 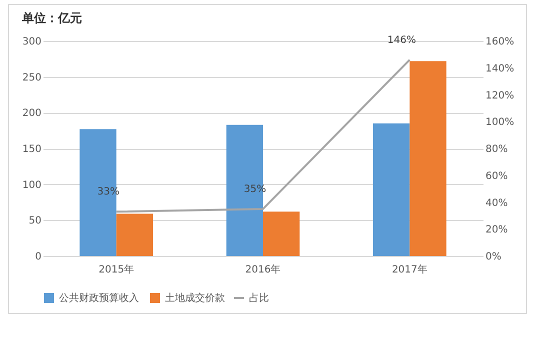 I want to click on x-tick-label: 2015年, so click(x=116, y=270).